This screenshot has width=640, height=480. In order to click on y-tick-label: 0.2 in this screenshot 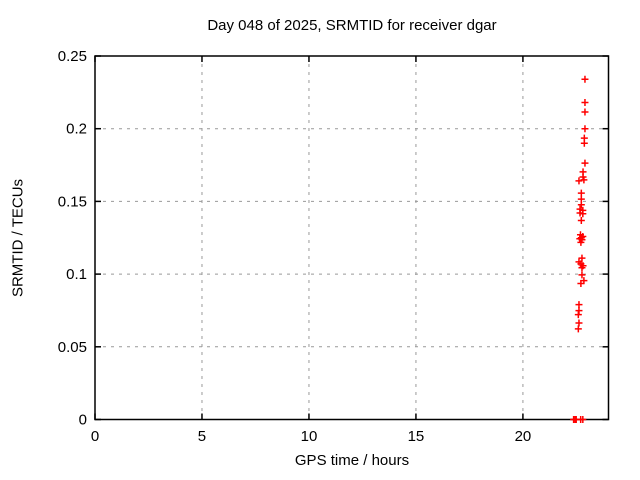, I will do `click(76, 129)`.